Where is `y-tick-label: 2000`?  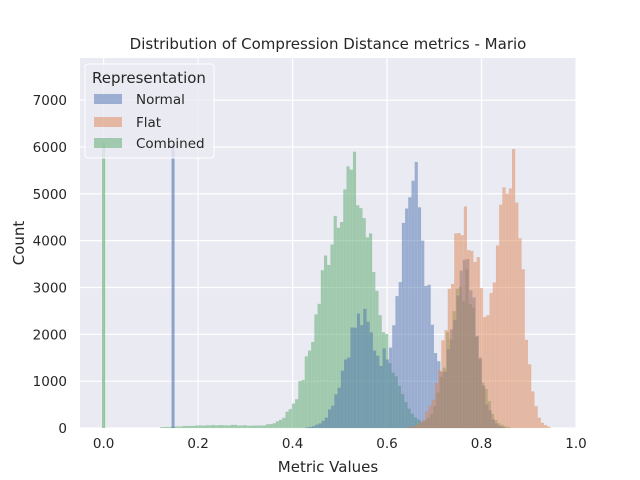 y-tick-label: 2000 is located at coordinates (50, 335).